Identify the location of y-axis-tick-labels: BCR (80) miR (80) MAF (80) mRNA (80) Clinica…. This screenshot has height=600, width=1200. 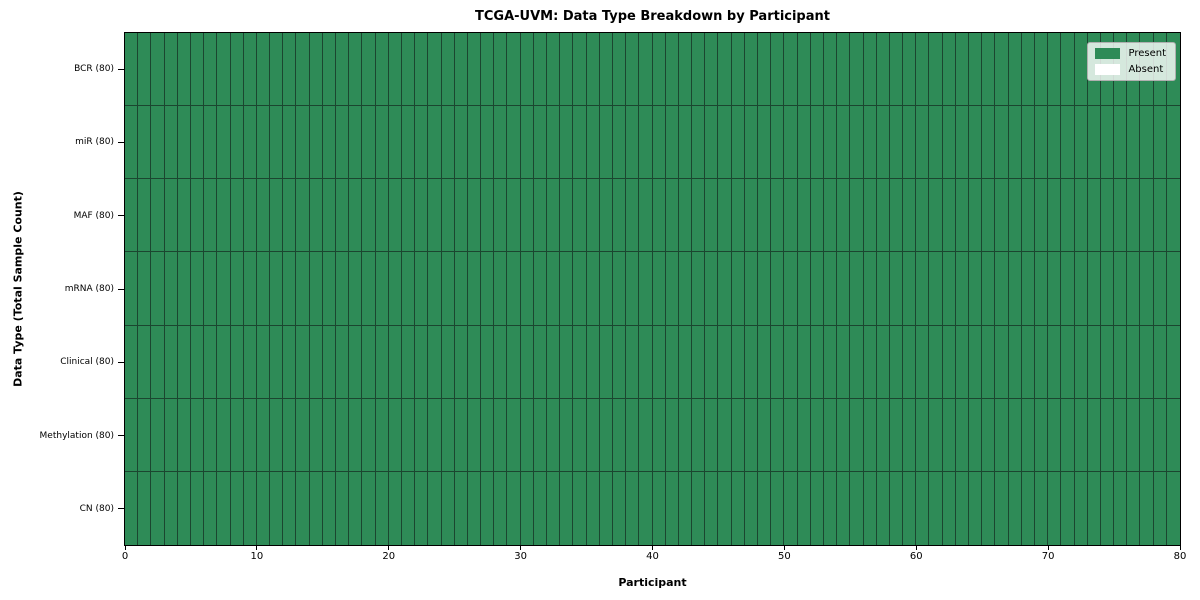
(58, 289).